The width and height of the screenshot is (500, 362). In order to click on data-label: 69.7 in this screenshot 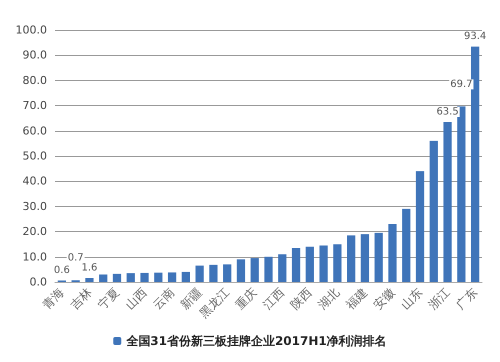, I will do `click(461, 84)`.